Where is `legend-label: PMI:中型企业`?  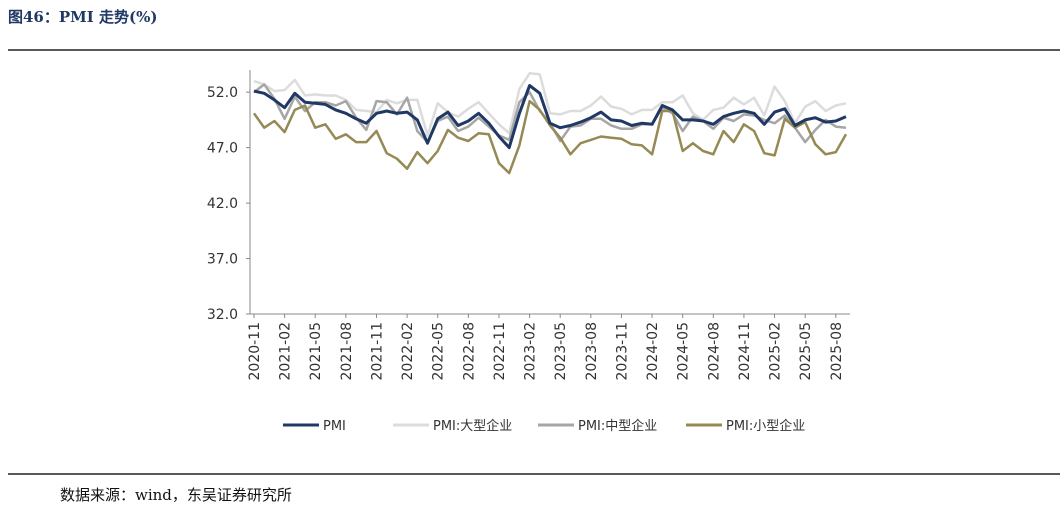
legend-label: PMI:中型企业 is located at coordinates (617, 426).